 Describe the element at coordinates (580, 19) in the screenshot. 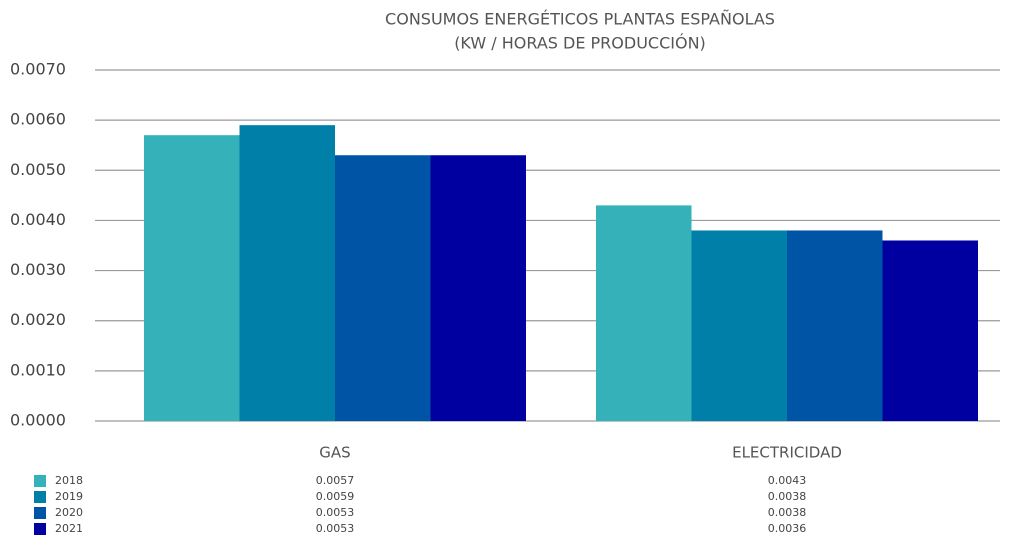

I see `chart-title: CONSUMOS ENERGÉTICOS PLANTAS ESPAÑOLAS` at that location.